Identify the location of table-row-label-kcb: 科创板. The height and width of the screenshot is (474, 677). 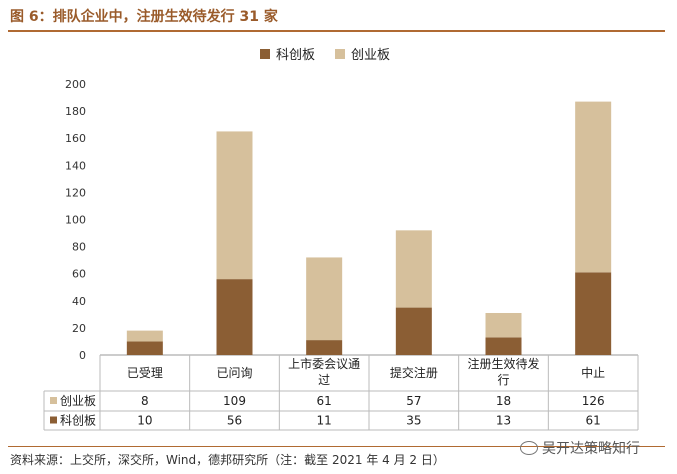
(78, 421).